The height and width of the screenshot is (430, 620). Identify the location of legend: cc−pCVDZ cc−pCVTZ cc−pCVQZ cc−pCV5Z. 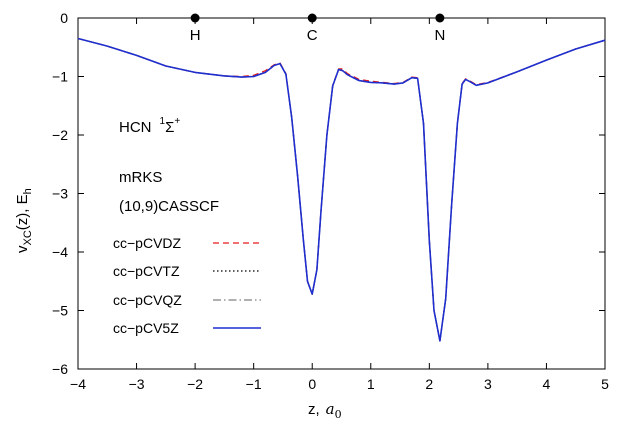
(187, 285).